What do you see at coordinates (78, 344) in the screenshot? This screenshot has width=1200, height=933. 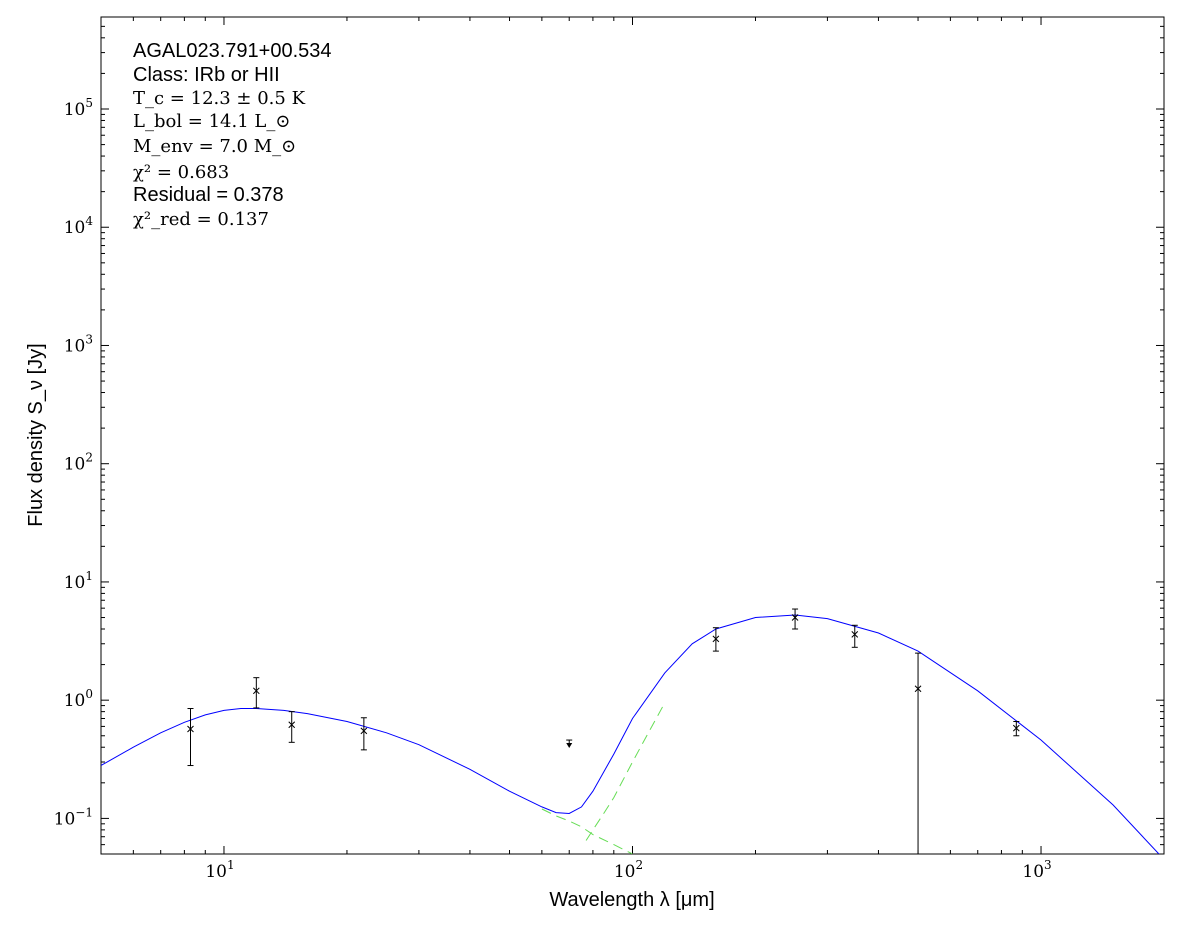 I see `y-tick-label: 10³` at bounding box center [78, 344].